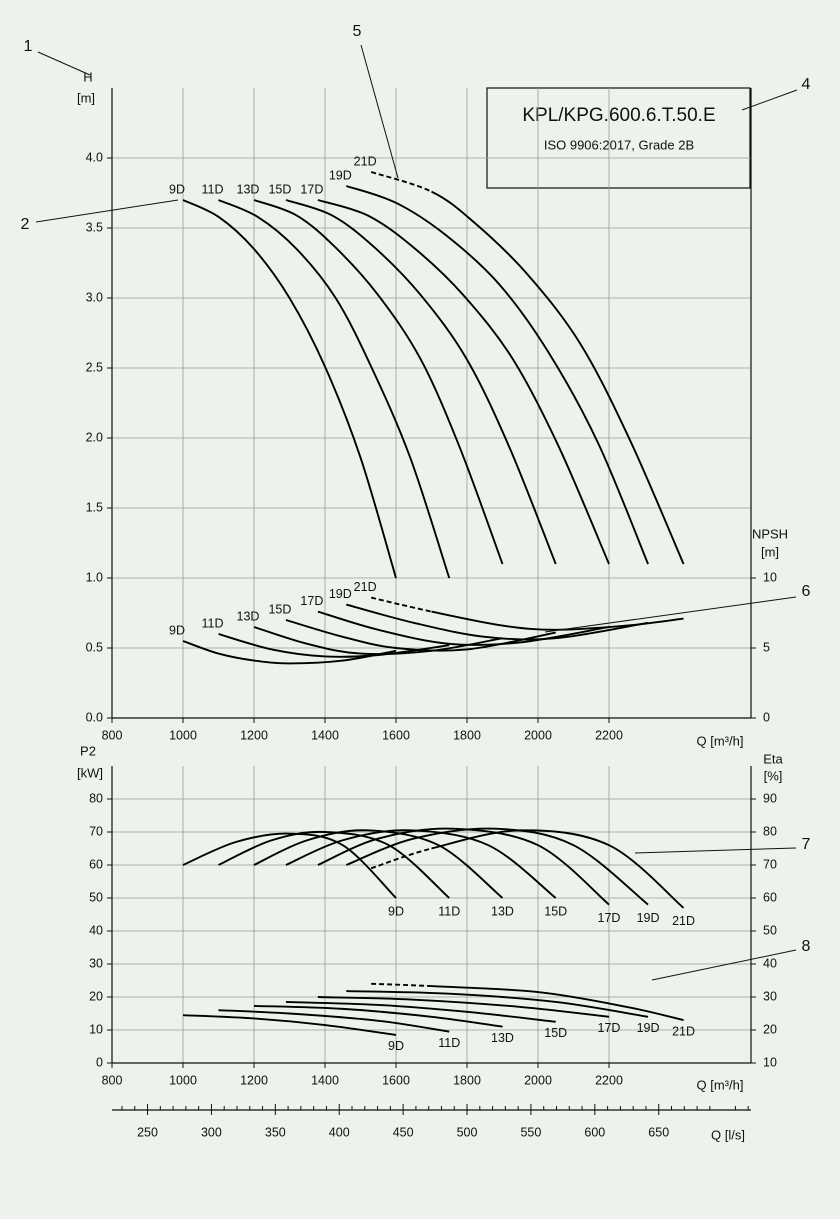 The width and height of the screenshot is (840, 1219). Describe the element at coordinates (770, 831) in the screenshot. I see `y2-tick-label: 80` at that location.